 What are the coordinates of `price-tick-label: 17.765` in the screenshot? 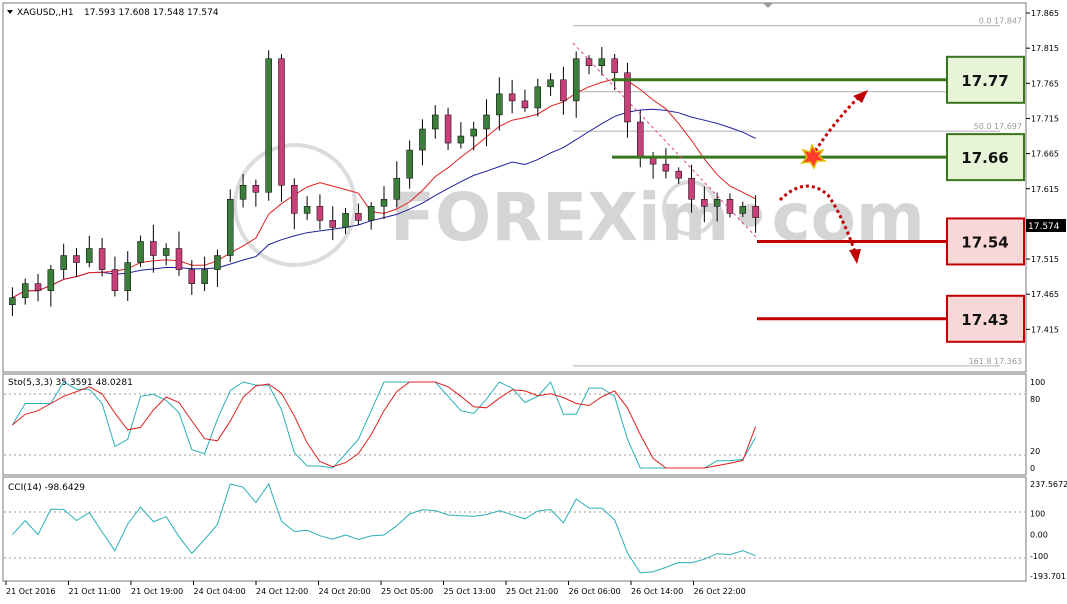 It's located at (1045, 83).